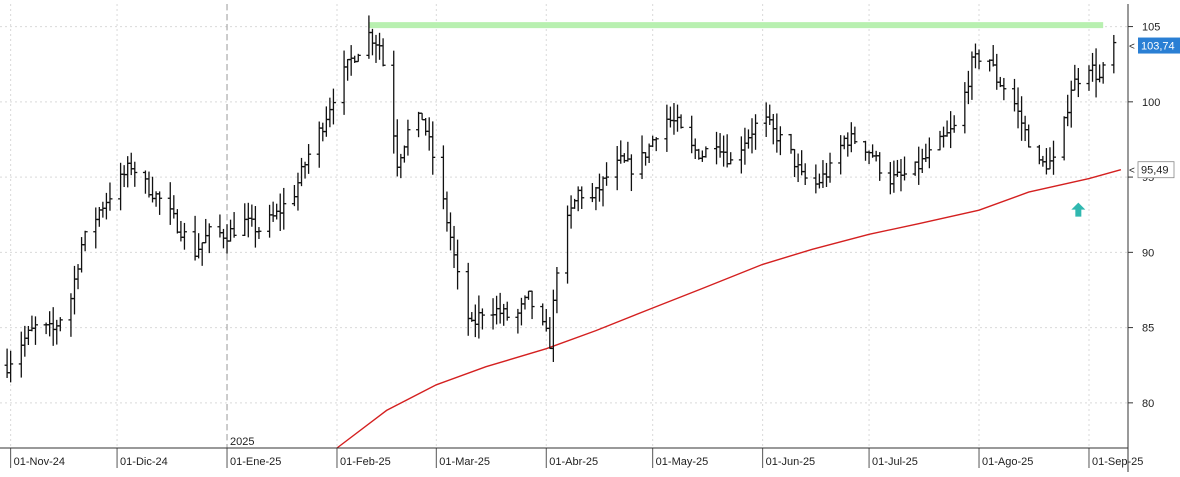 This screenshot has height=477, width=1180. I want to click on y-tick-label: 90, so click(1148, 253).